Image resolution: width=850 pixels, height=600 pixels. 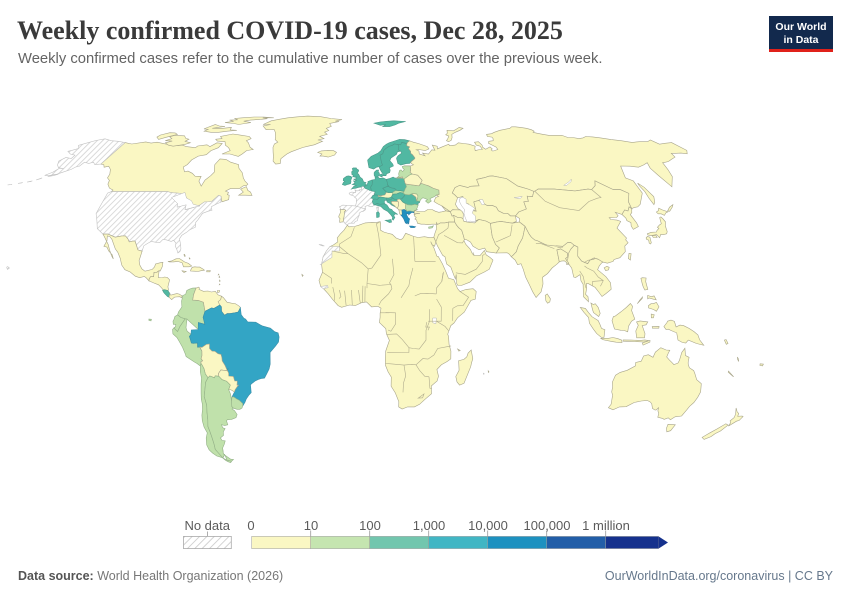 What do you see at coordinates (207, 525) in the screenshot?
I see `svg-text: No data` at bounding box center [207, 525].